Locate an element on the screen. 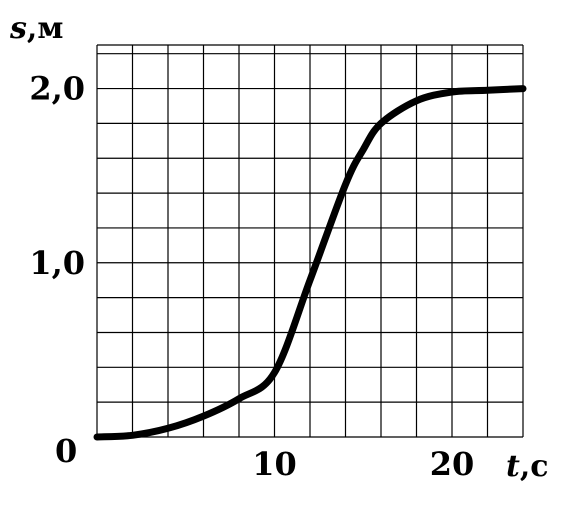 The image size is (572, 509). y-axis-label: s,м is located at coordinates (36, 28).